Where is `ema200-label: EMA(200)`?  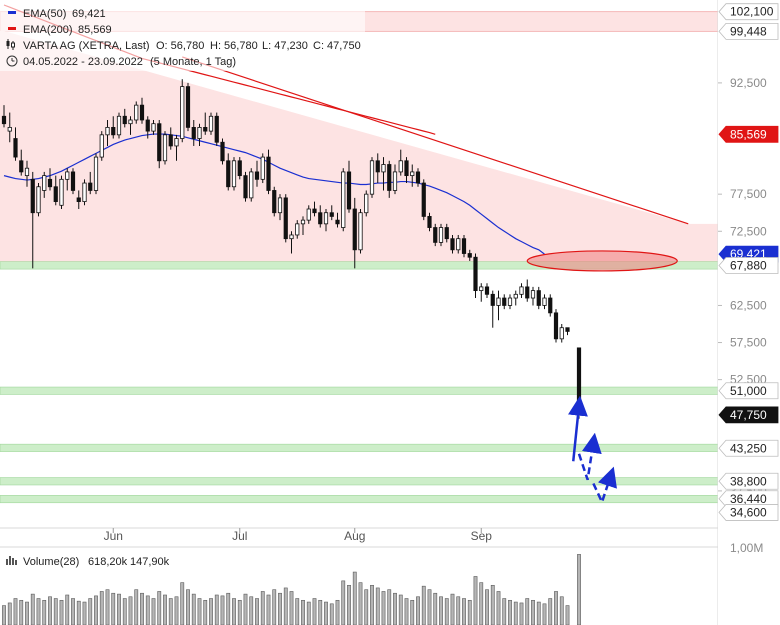
ema200-label: EMA(200) is located at coordinates (48, 30).